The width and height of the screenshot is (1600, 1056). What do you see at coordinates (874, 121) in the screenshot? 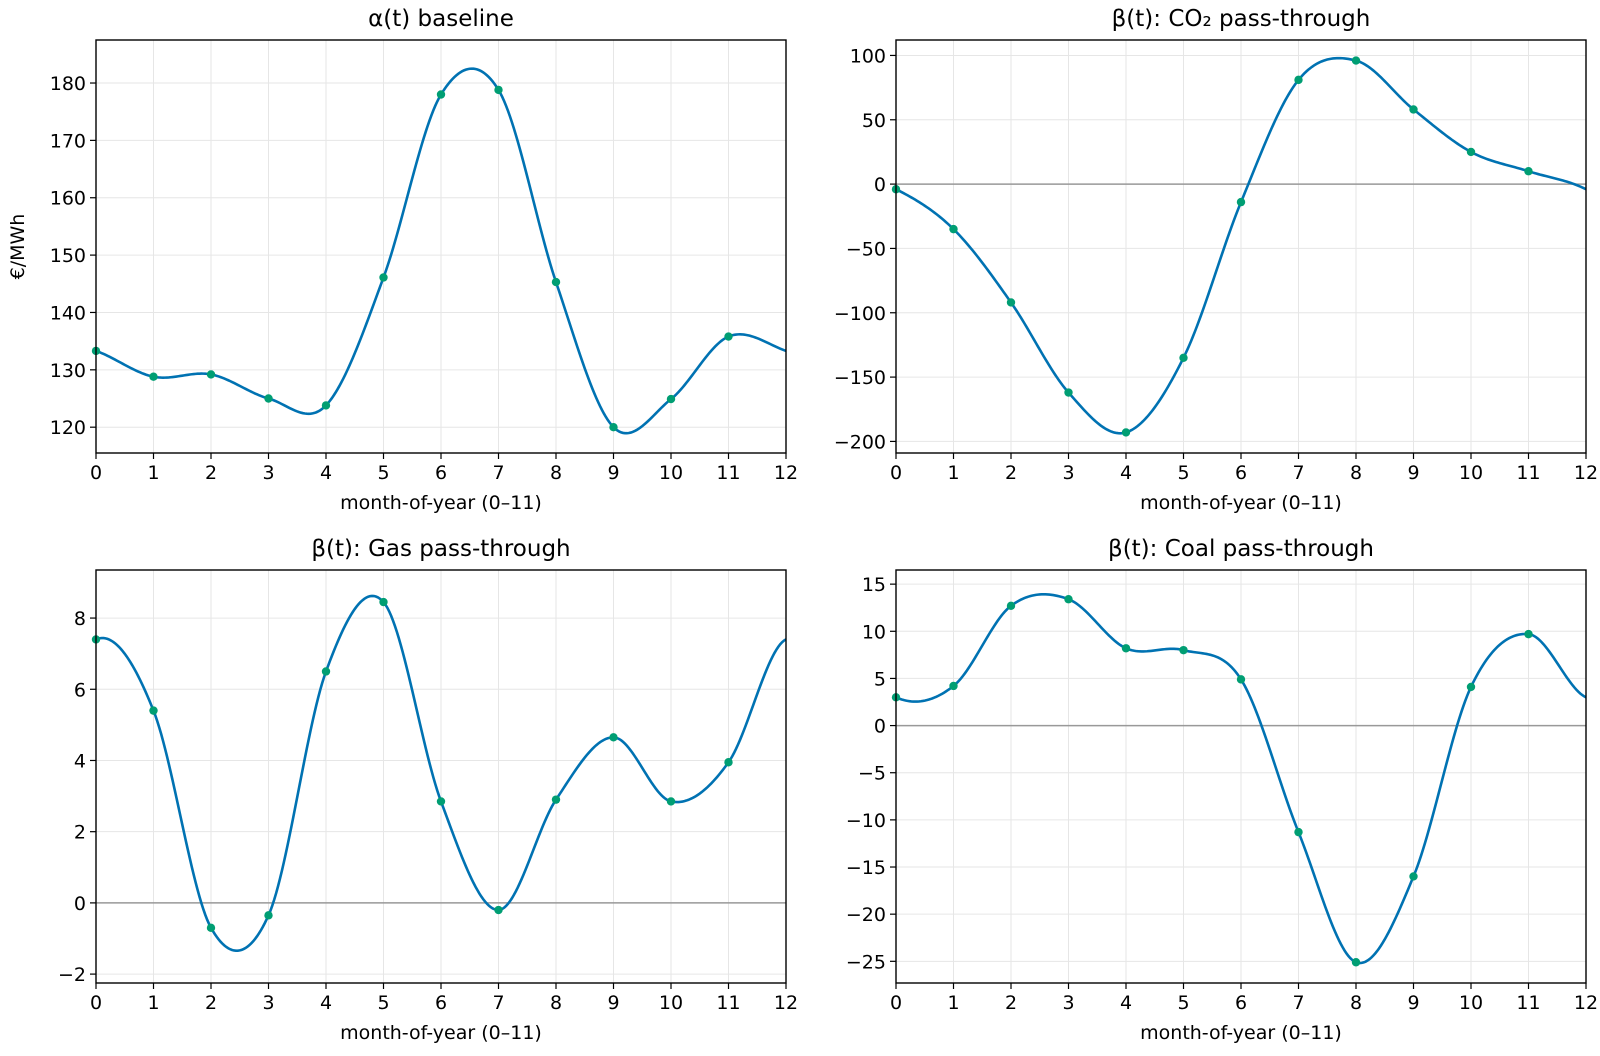
I see `y-tick-label: 50` at bounding box center [874, 121].